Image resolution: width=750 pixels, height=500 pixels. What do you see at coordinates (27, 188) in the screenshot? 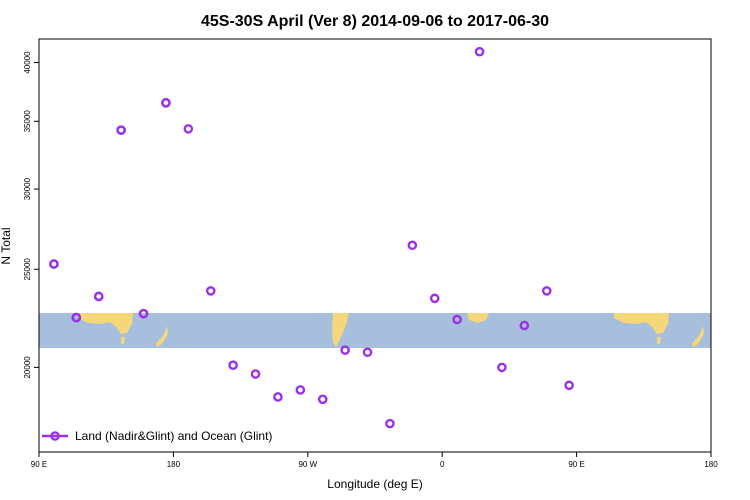
I see `y-tick-label: 30000` at bounding box center [27, 188].